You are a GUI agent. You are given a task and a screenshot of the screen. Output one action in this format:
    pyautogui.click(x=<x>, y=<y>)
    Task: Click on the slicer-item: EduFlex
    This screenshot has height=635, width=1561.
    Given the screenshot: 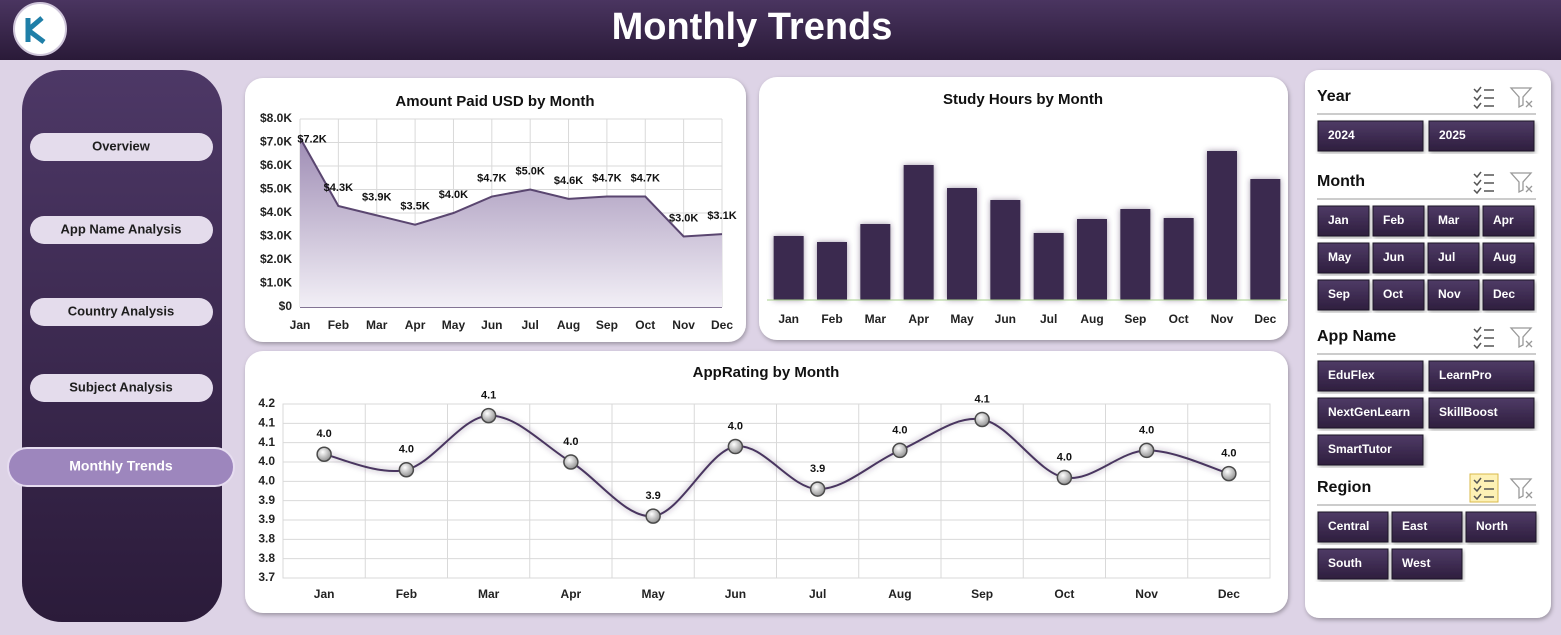 What is the action you would take?
    pyautogui.click(x=1351, y=375)
    